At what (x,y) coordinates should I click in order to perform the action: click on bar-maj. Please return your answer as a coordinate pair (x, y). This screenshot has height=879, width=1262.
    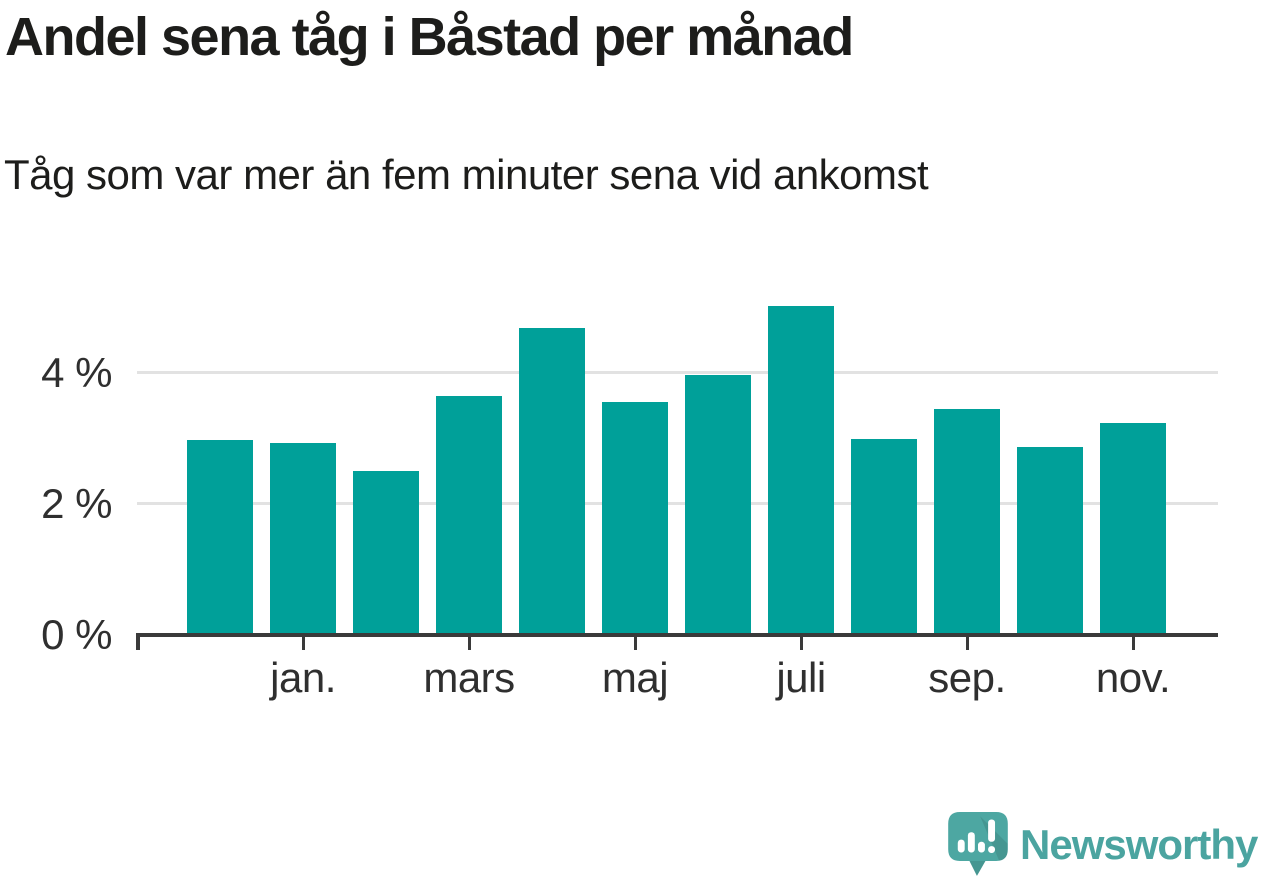
    Looking at the image, I should click on (635, 518).